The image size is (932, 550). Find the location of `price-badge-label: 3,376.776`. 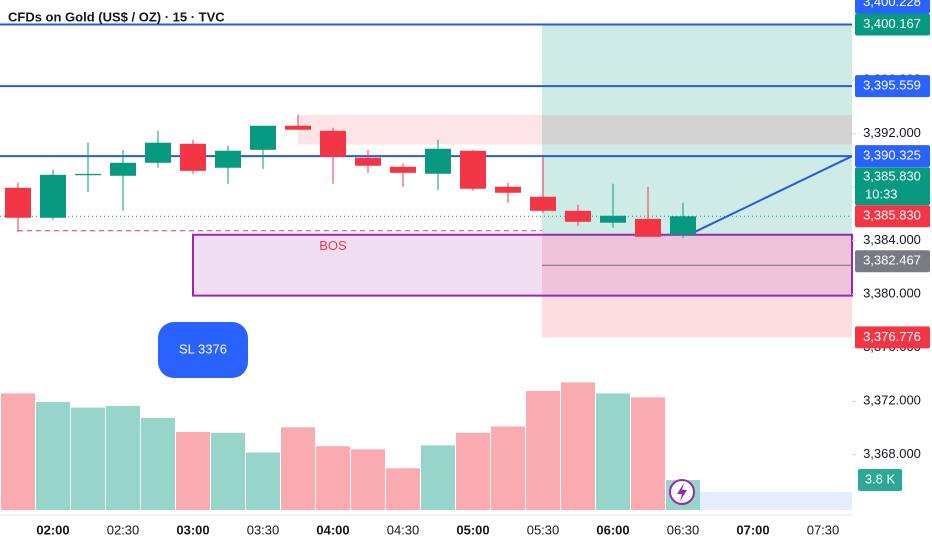

price-badge-label: 3,376.776 is located at coordinates (892, 336).